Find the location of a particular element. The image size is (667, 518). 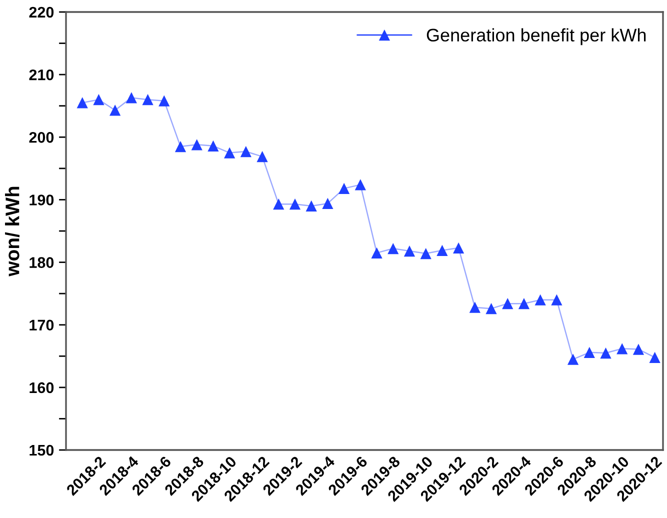

y-tick-label: 190 is located at coordinates (42, 200).